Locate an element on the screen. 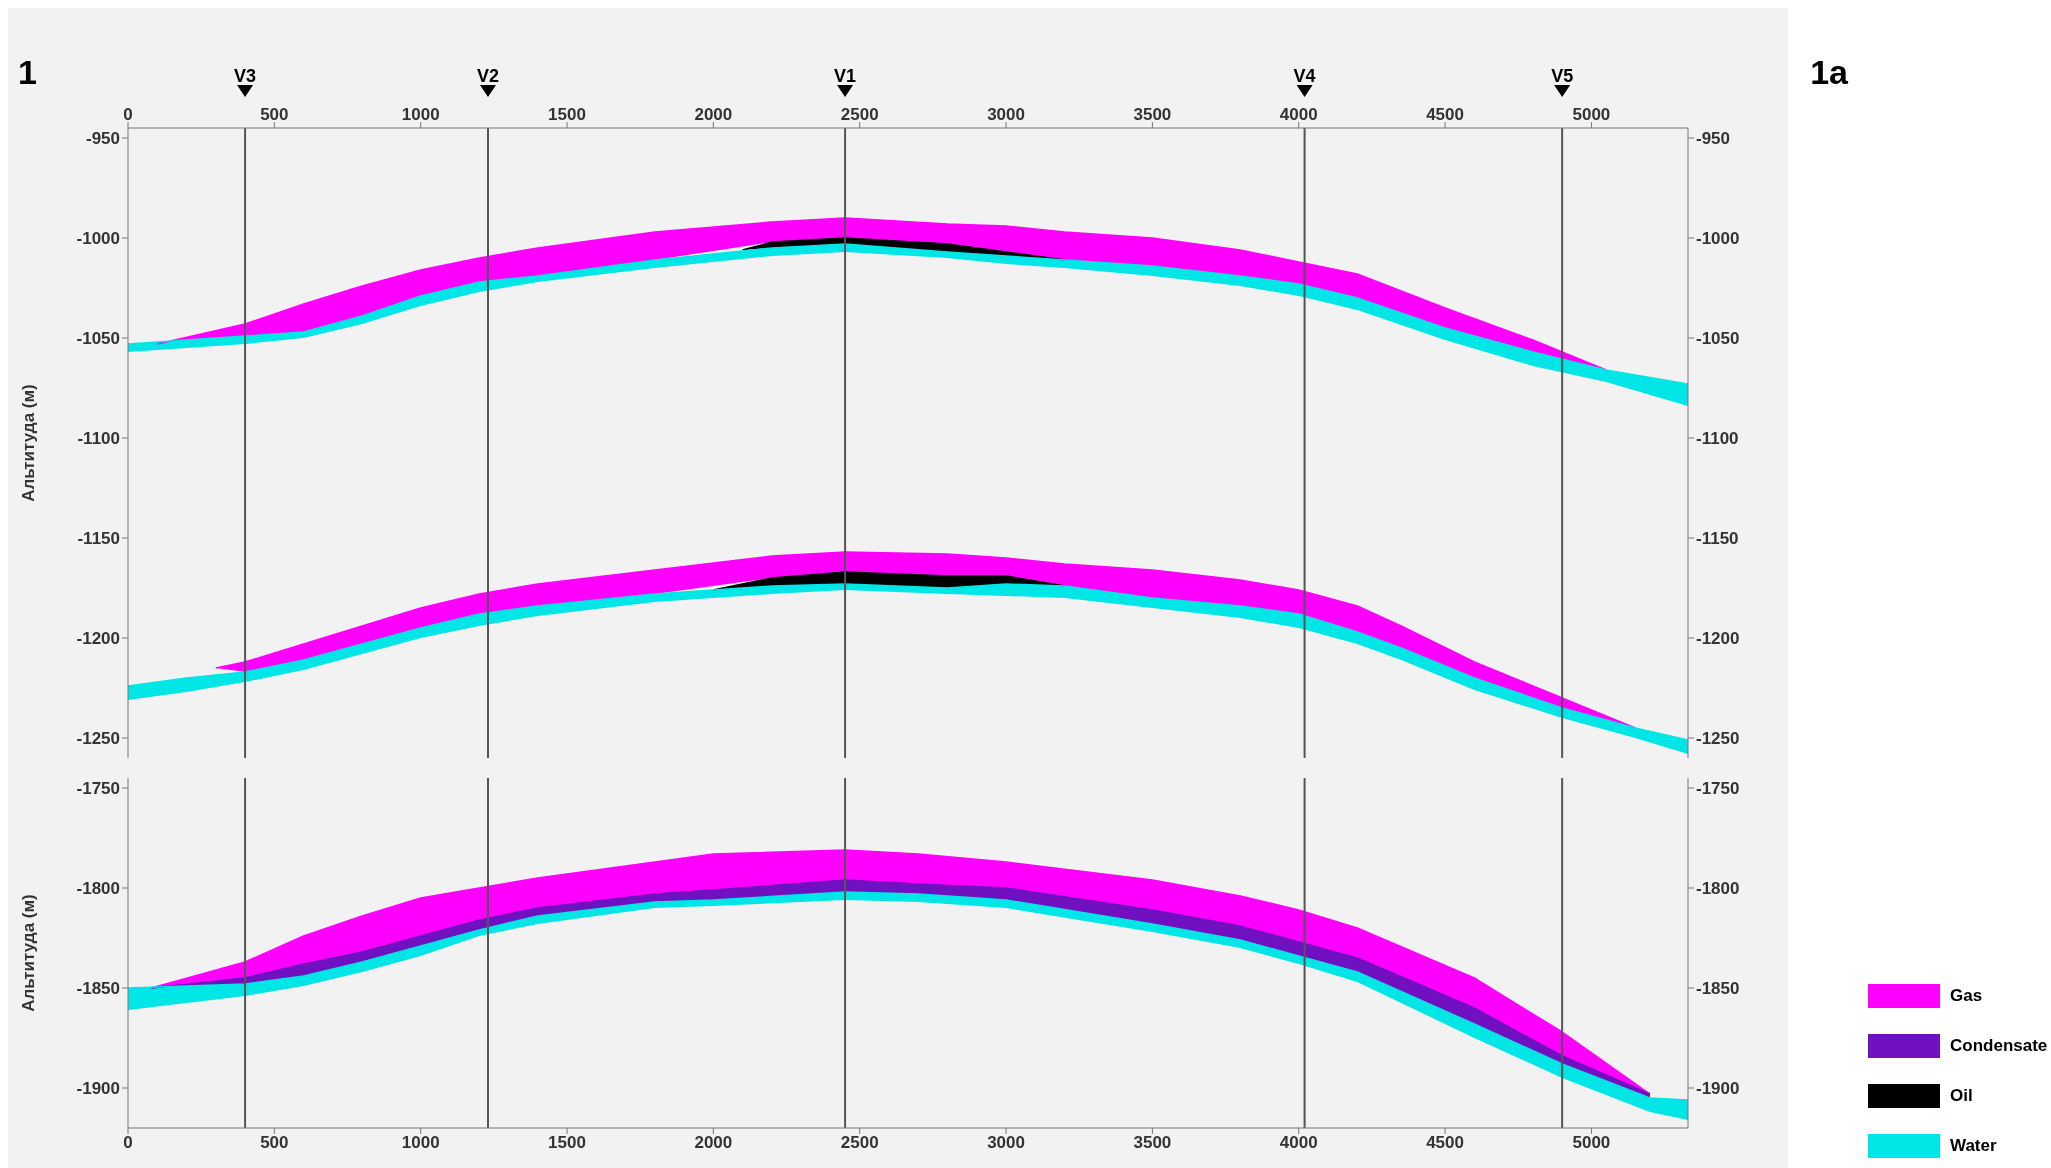 This screenshot has height=1168, width=2051. y-tick-label: -1850 is located at coordinates (98, 989).